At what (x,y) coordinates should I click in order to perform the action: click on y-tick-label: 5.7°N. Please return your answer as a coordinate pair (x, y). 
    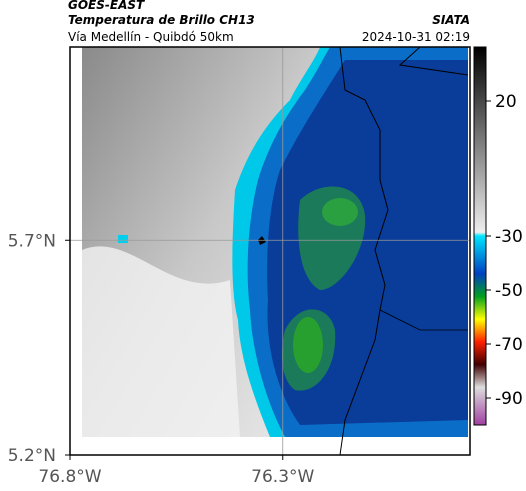
    Looking at the image, I should click on (32, 241).